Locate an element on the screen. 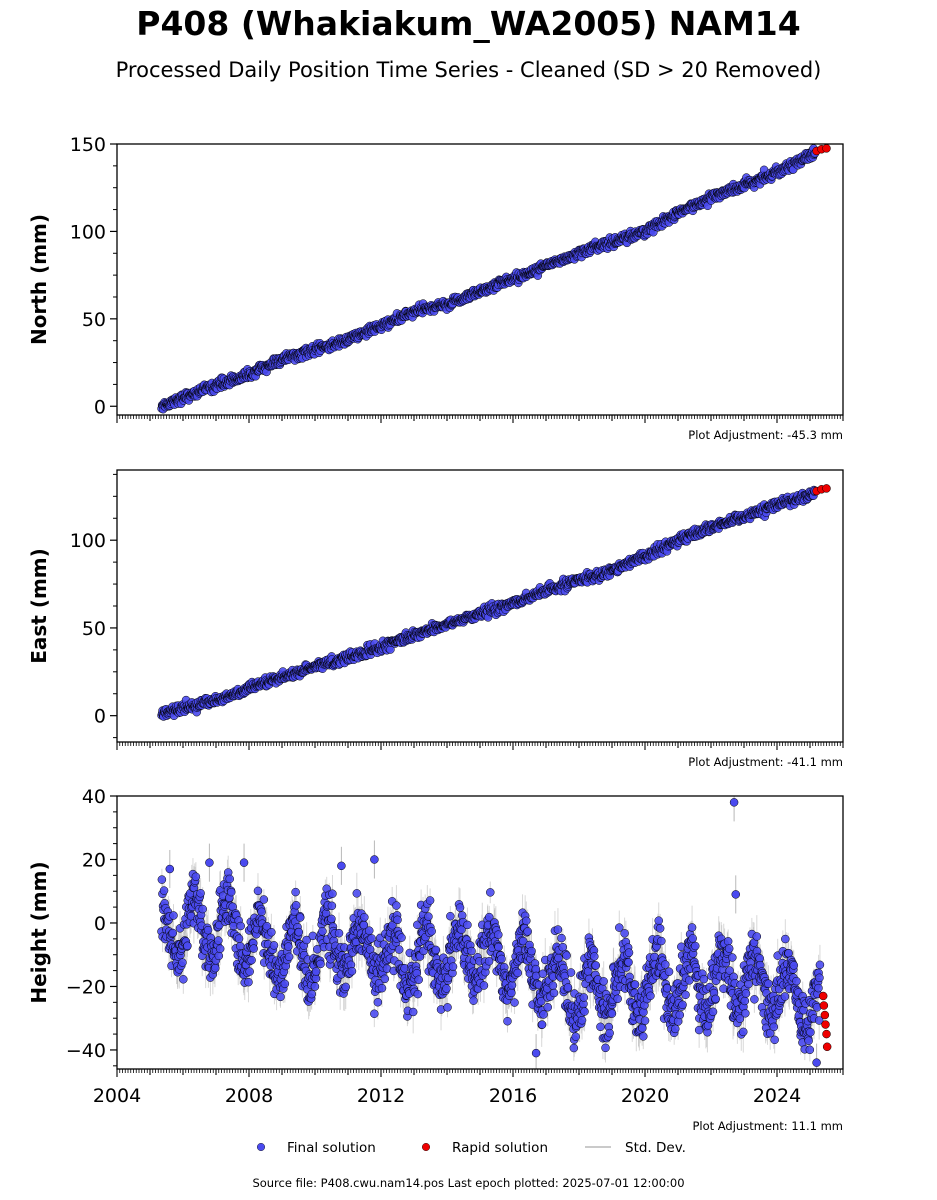 This screenshot has width=937, height=1200. plot-adjustment-note: Plot Adjustment: -45.3 mm is located at coordinates (765, 435).